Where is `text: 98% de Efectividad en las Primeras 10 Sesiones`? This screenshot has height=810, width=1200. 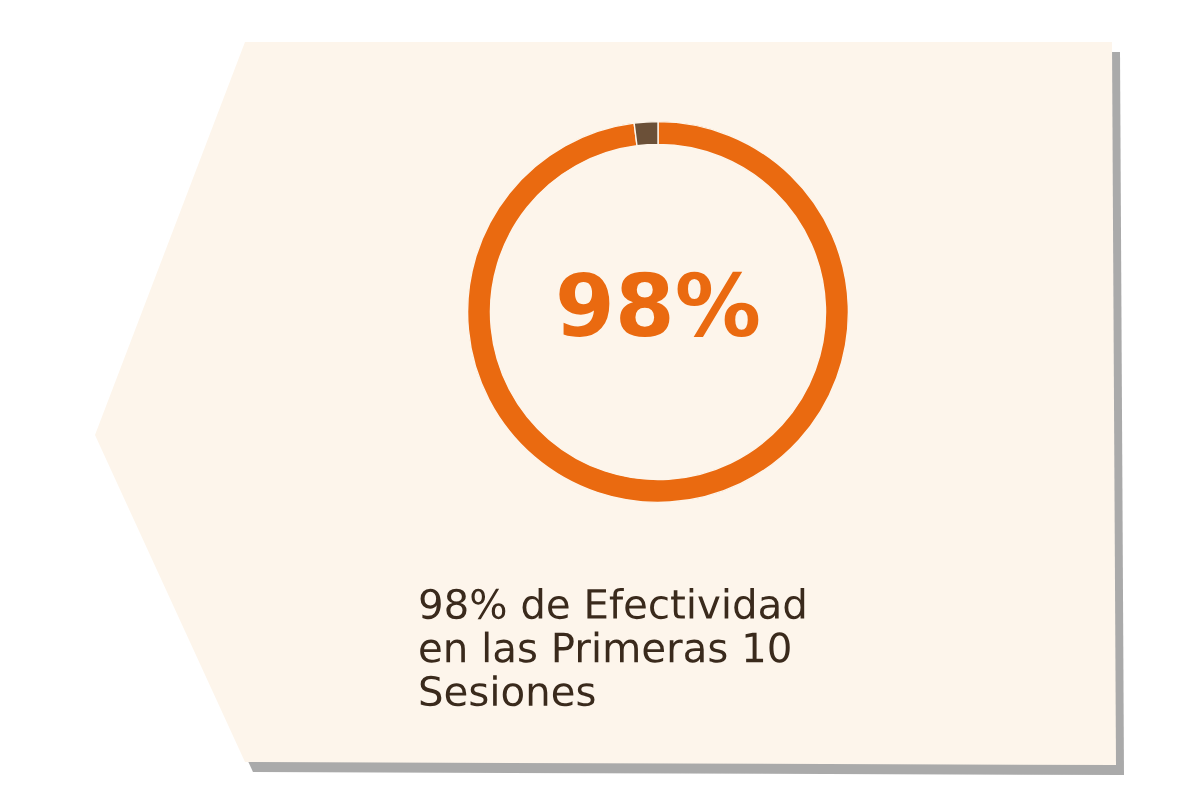 text: 98% de Efectividad en las Primeras 10 Sesiones is located at coordinates (612, 647).